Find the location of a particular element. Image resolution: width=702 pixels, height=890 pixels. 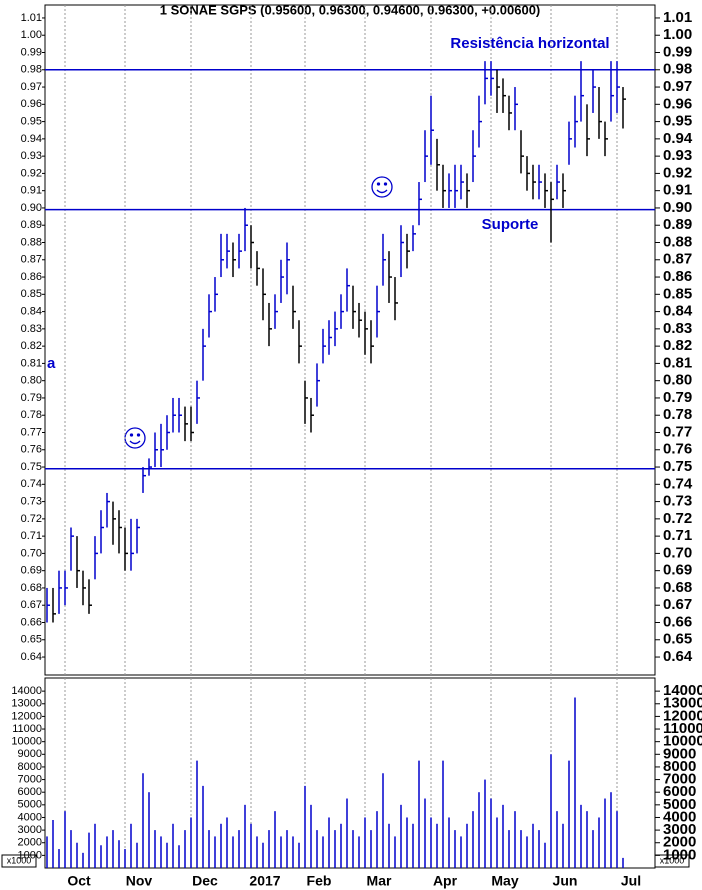

x-tick-label: Nov is located at coordinates (139, 881).